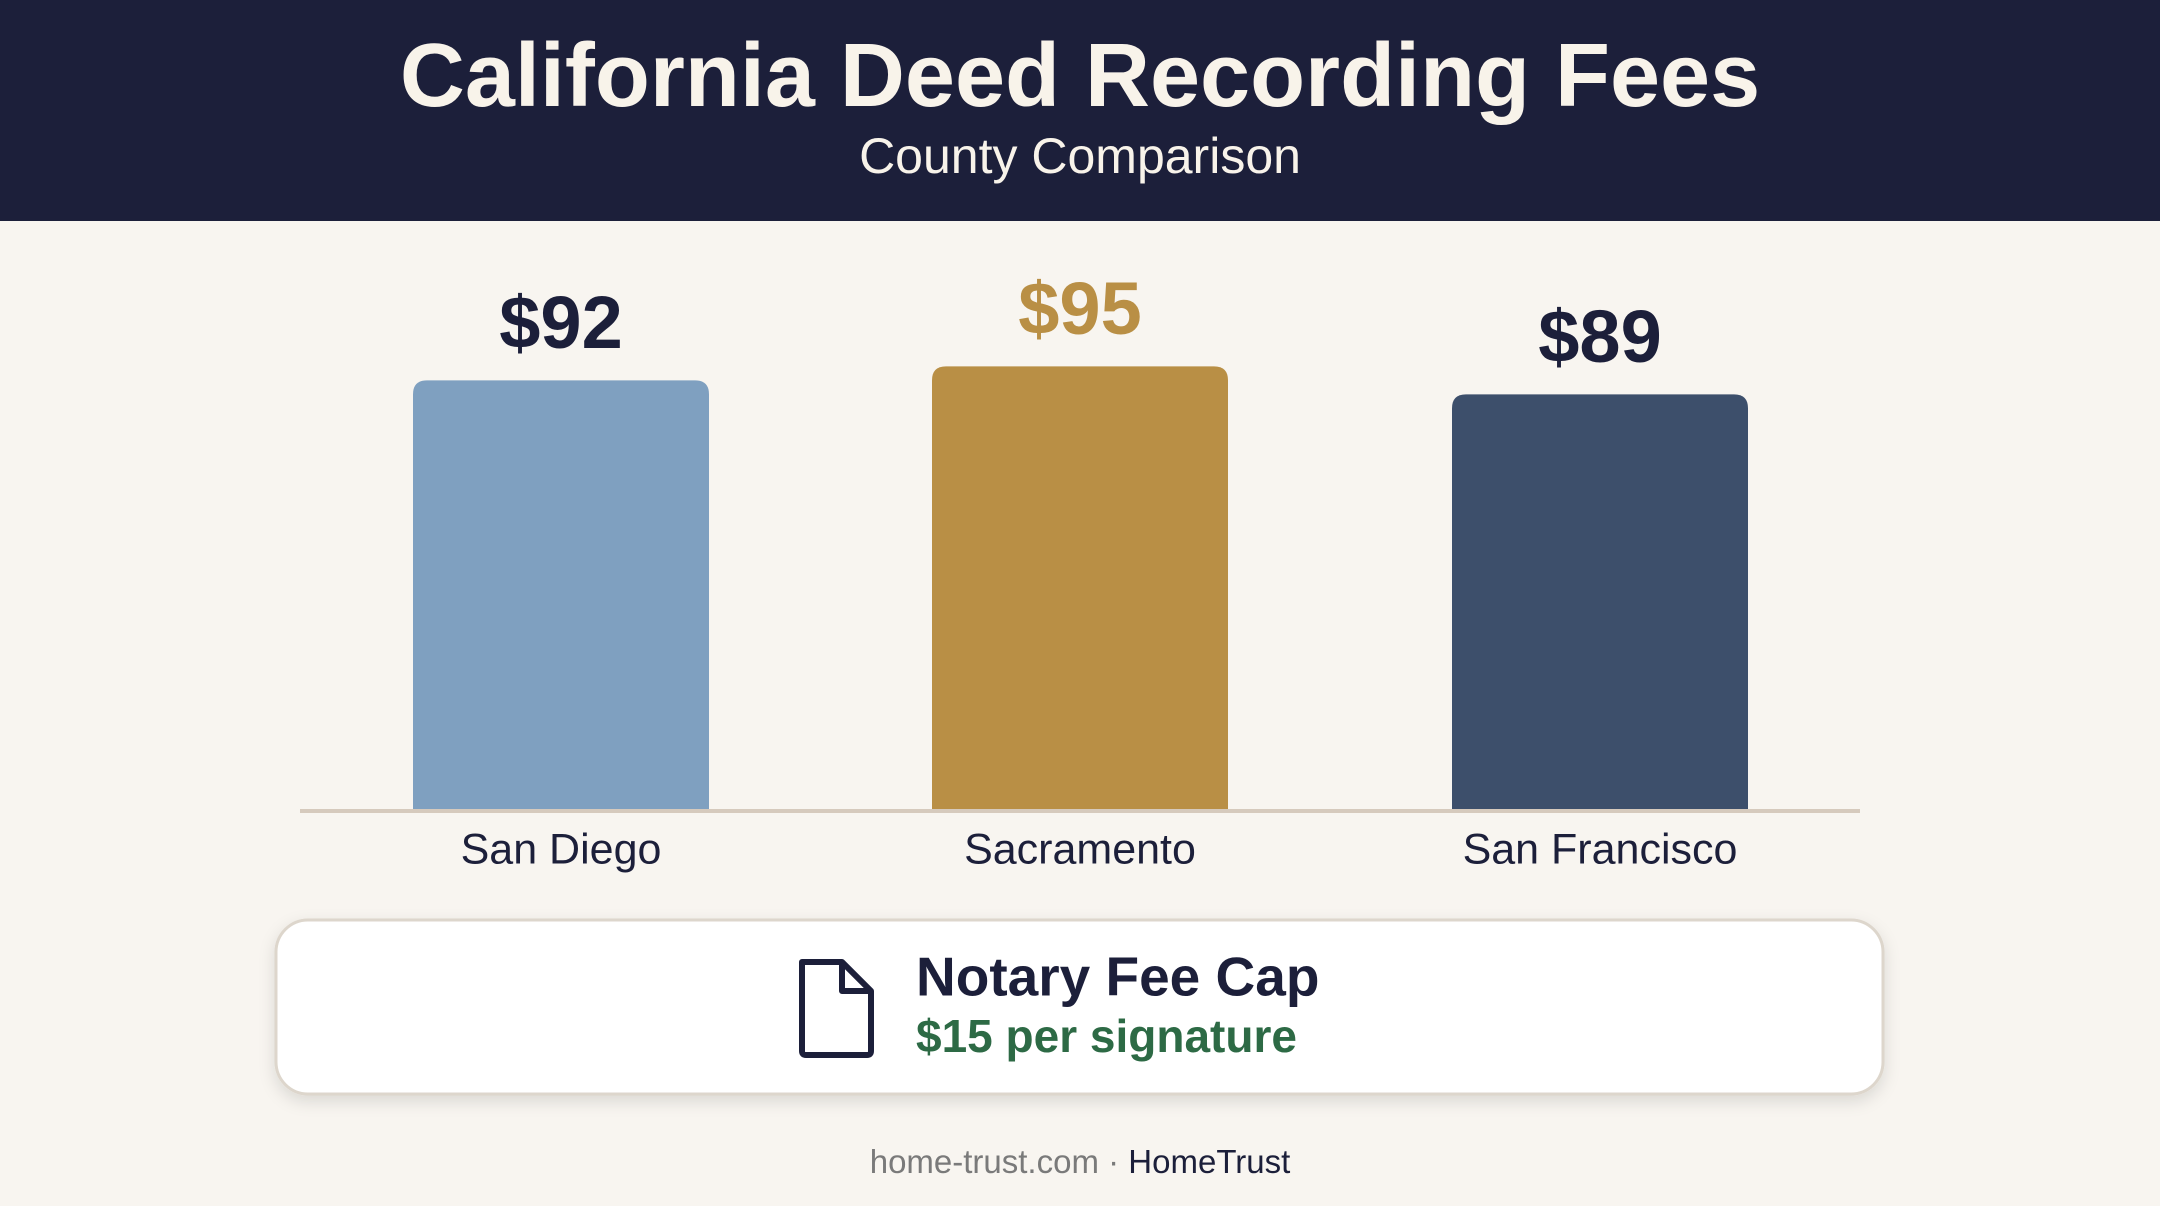 This screenshot has height=1206, width=2160. Describe the element at coordinates (1117, 977) in the screenshot. I see `note-title: Notary Fee Cap` at that location.